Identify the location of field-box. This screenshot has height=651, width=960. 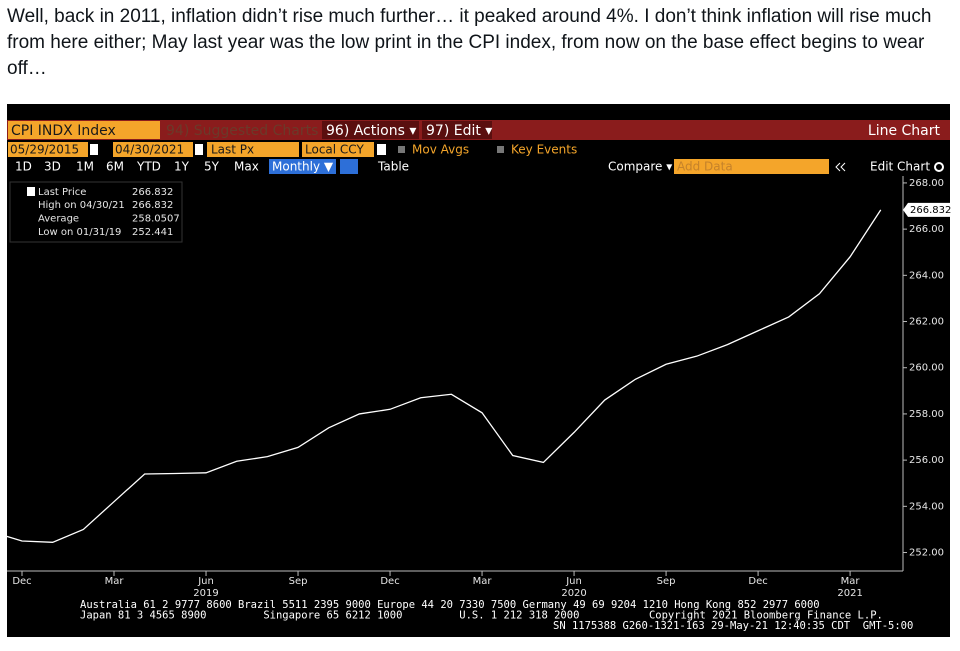
(253, 149).